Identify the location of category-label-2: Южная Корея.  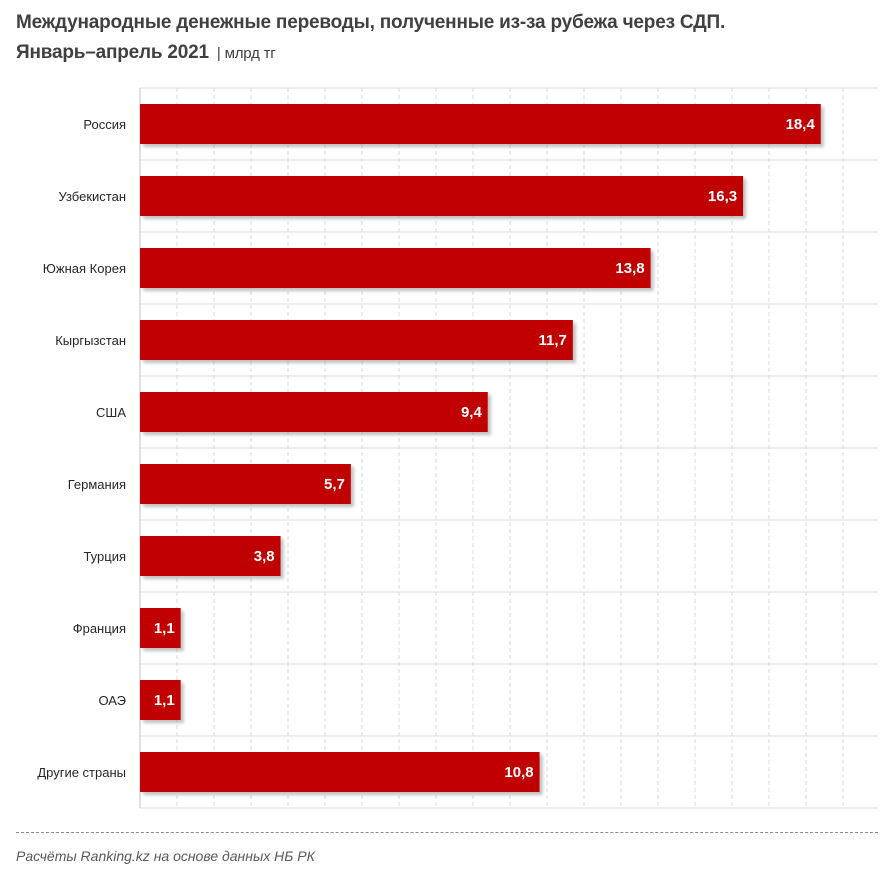
(84, 268).